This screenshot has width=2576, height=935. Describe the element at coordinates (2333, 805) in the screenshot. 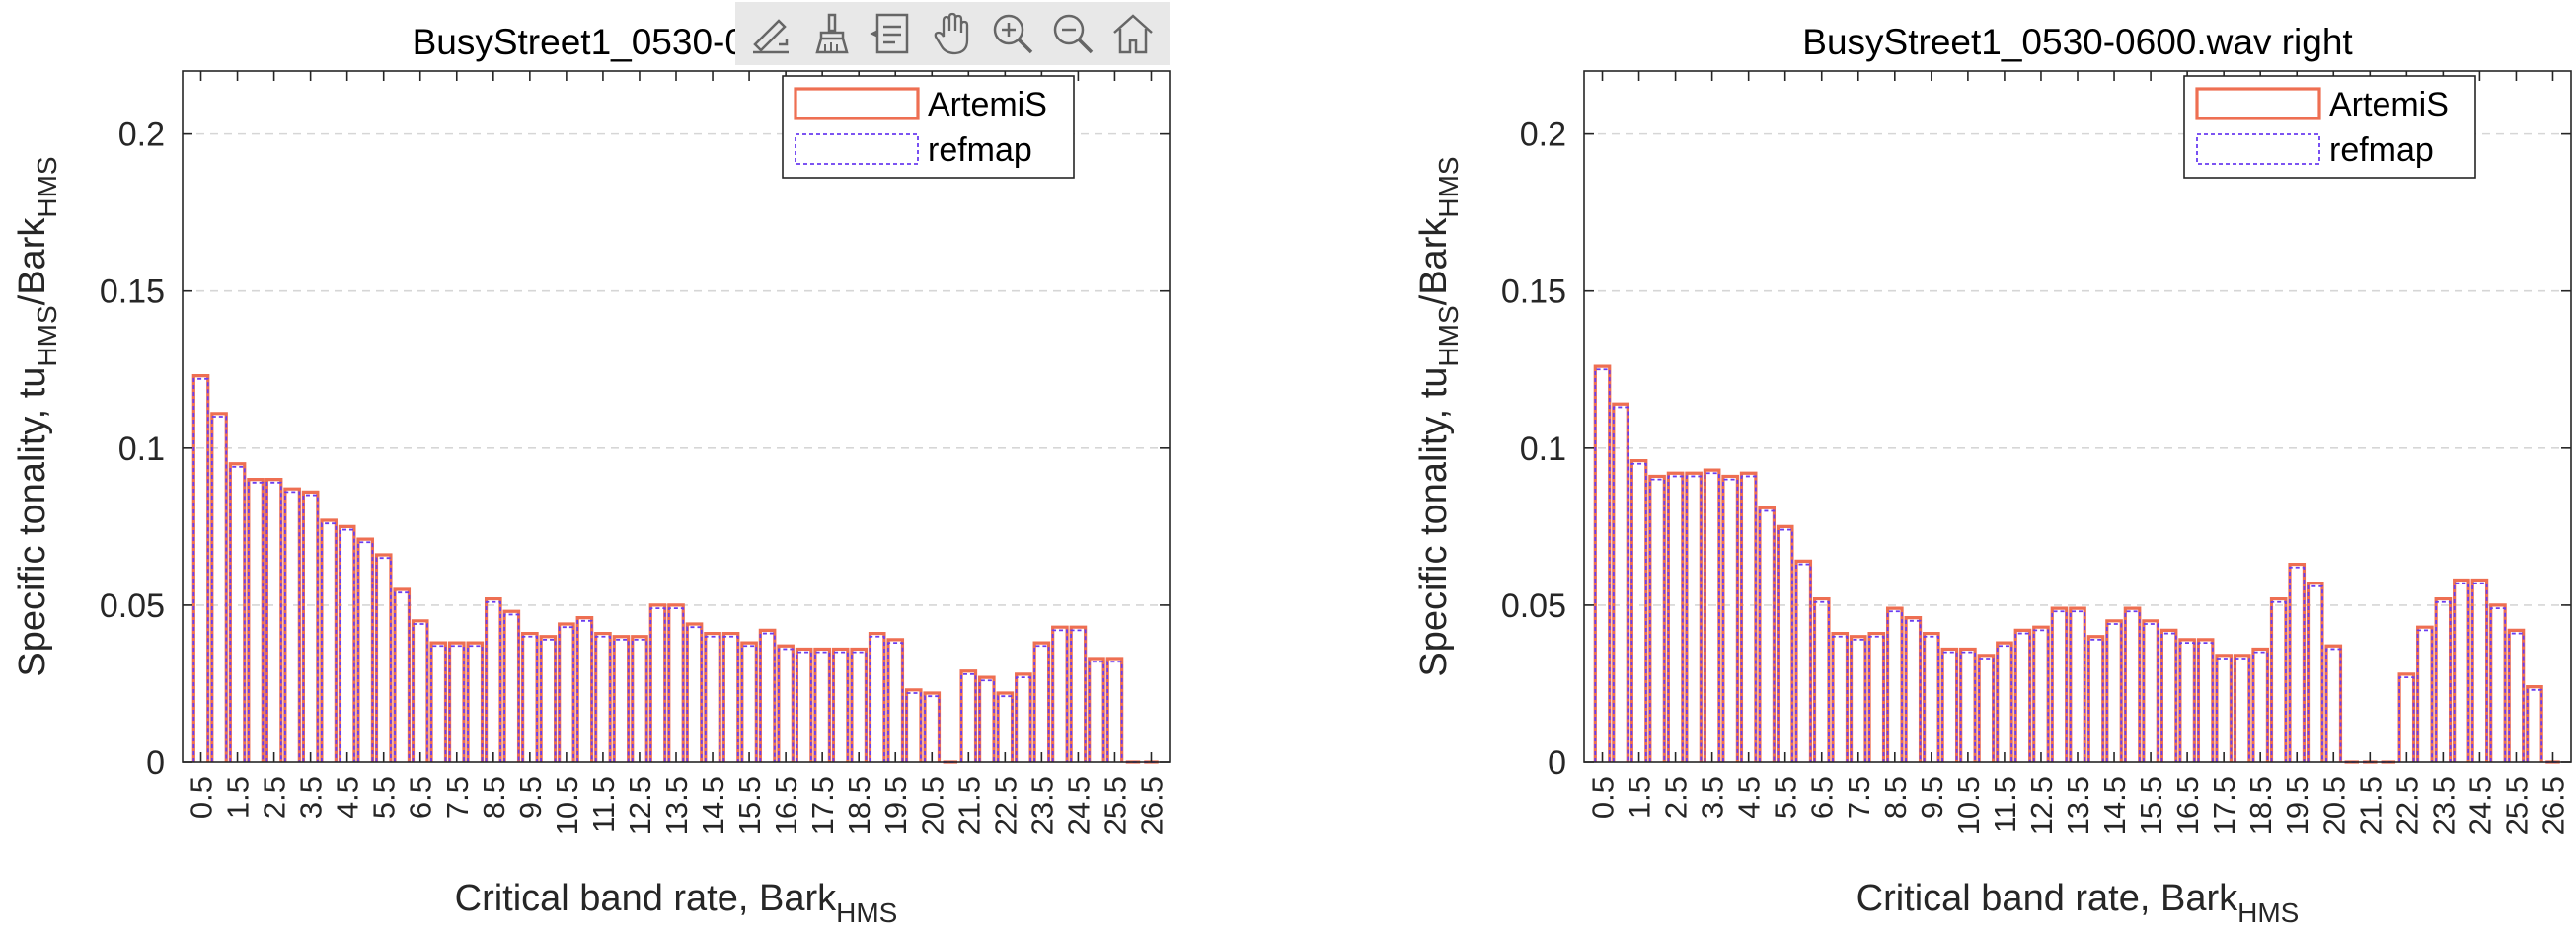

I see `x-tick-label: 20.5` at that location.